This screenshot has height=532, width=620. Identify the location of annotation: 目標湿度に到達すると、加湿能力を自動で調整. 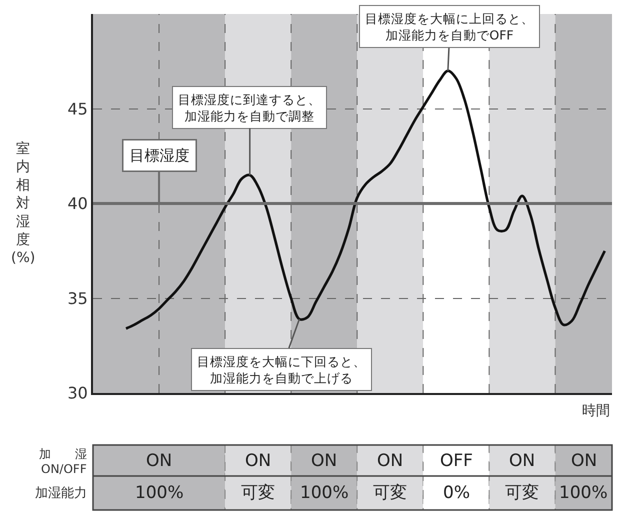
(249, 108).